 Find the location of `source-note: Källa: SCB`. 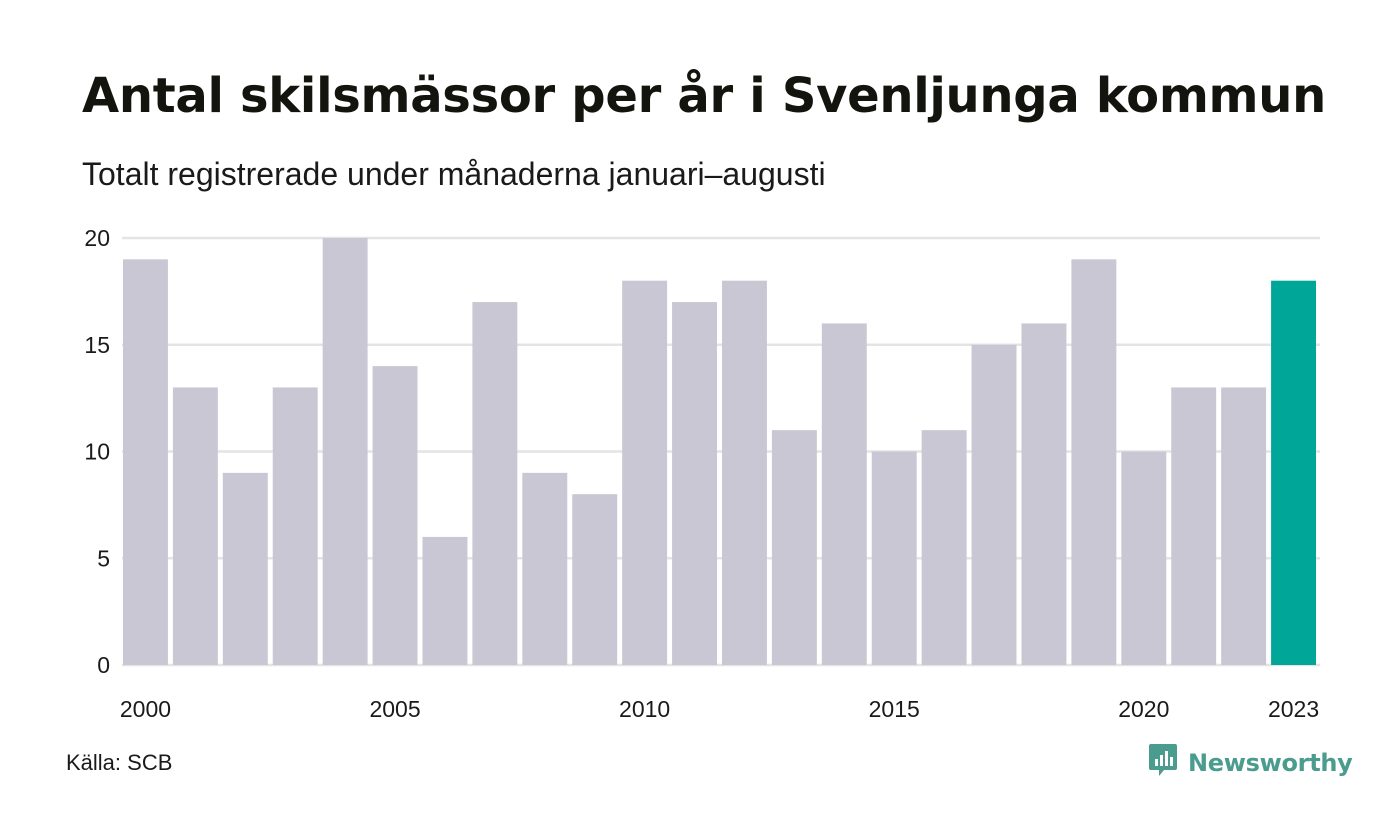

source-note: Källa: SCB is located at coordinates (119, 762).